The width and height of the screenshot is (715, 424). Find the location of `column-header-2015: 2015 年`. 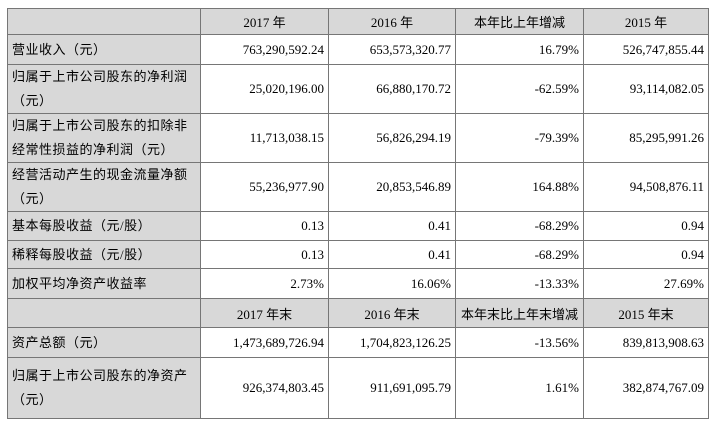

column-header-2015: 2015 年 is located at coordinates (646, 21).